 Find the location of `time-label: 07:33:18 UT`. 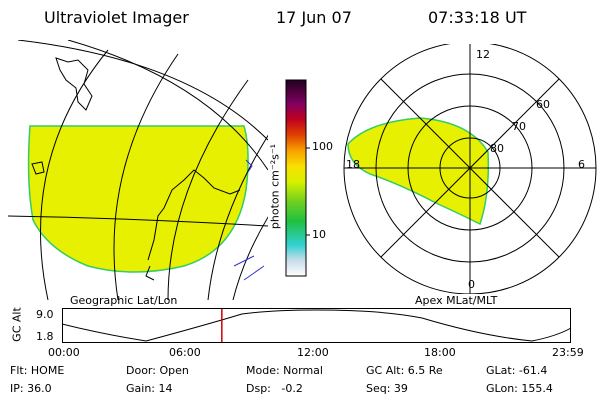

time-label: 07:33:18 UT is located at coordinates (477, 17).